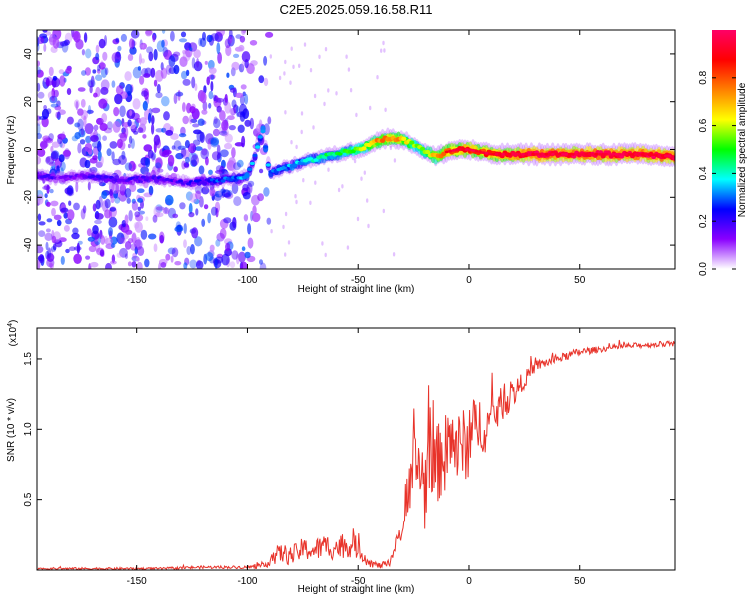  I want to click on snr-x-tick-label: 0, so click(469, 581).